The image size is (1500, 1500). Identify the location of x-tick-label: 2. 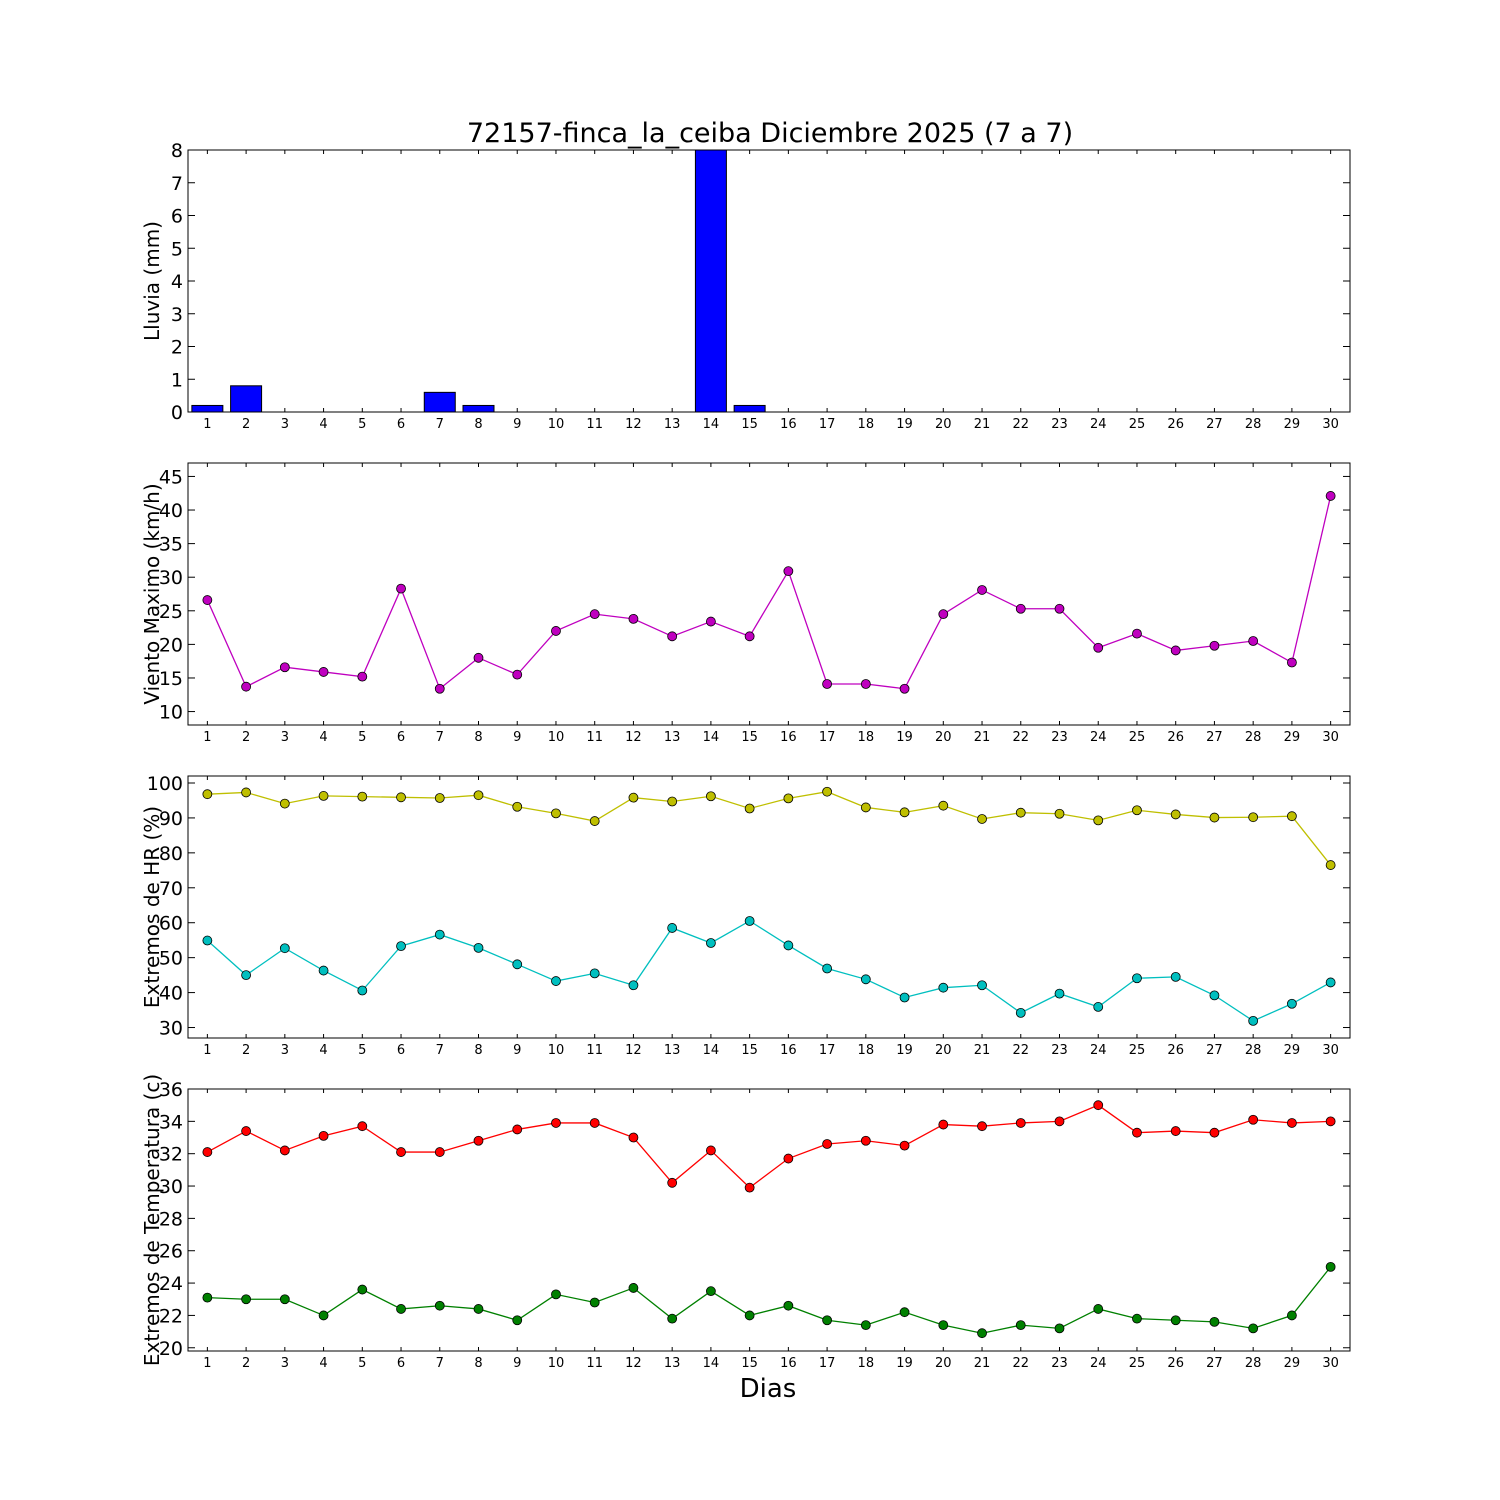
(246, 1363).